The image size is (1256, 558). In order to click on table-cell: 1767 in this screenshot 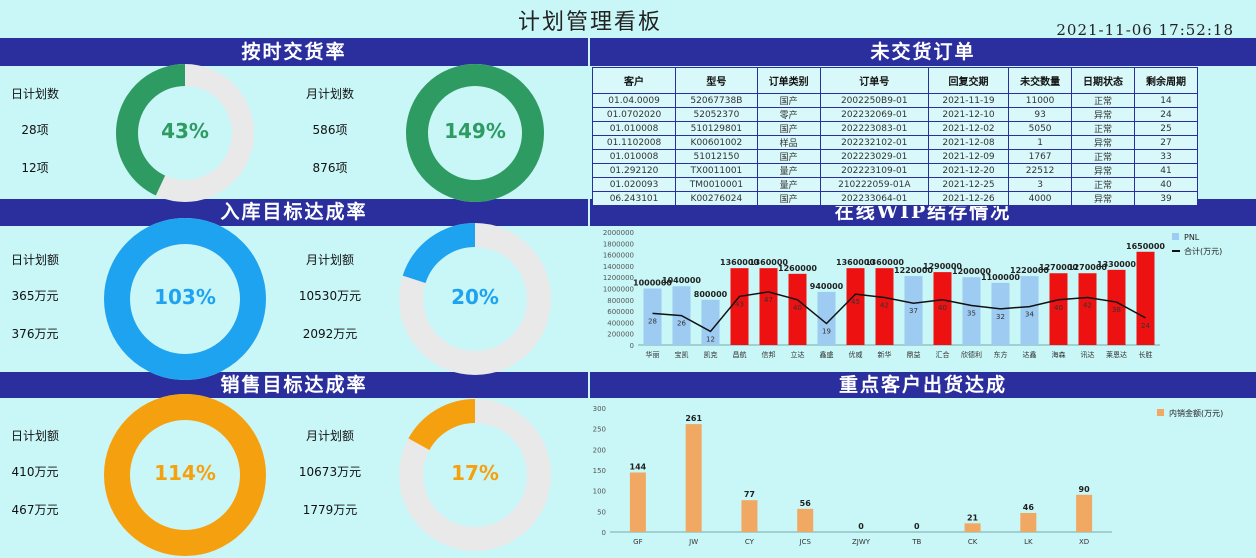, I will do `click(1040, 156)`.